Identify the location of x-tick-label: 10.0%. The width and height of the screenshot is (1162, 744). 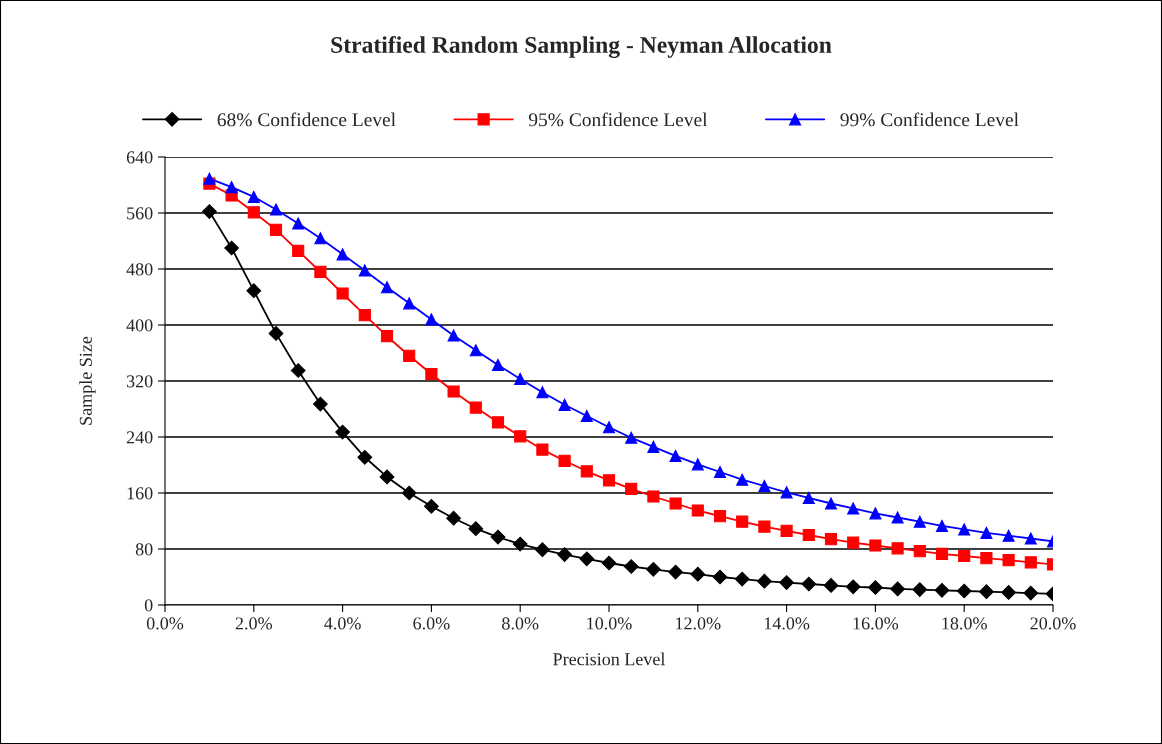
(609, 623).